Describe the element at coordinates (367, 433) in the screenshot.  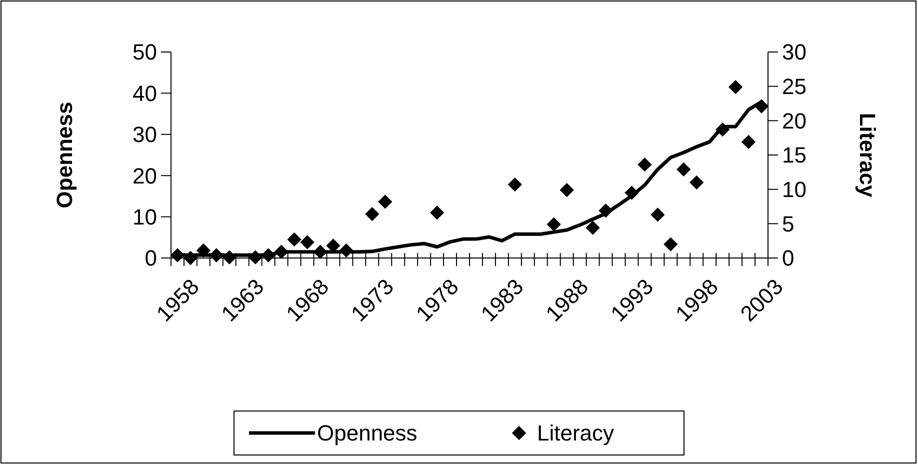
I see `legend-label: Openness` at that location.